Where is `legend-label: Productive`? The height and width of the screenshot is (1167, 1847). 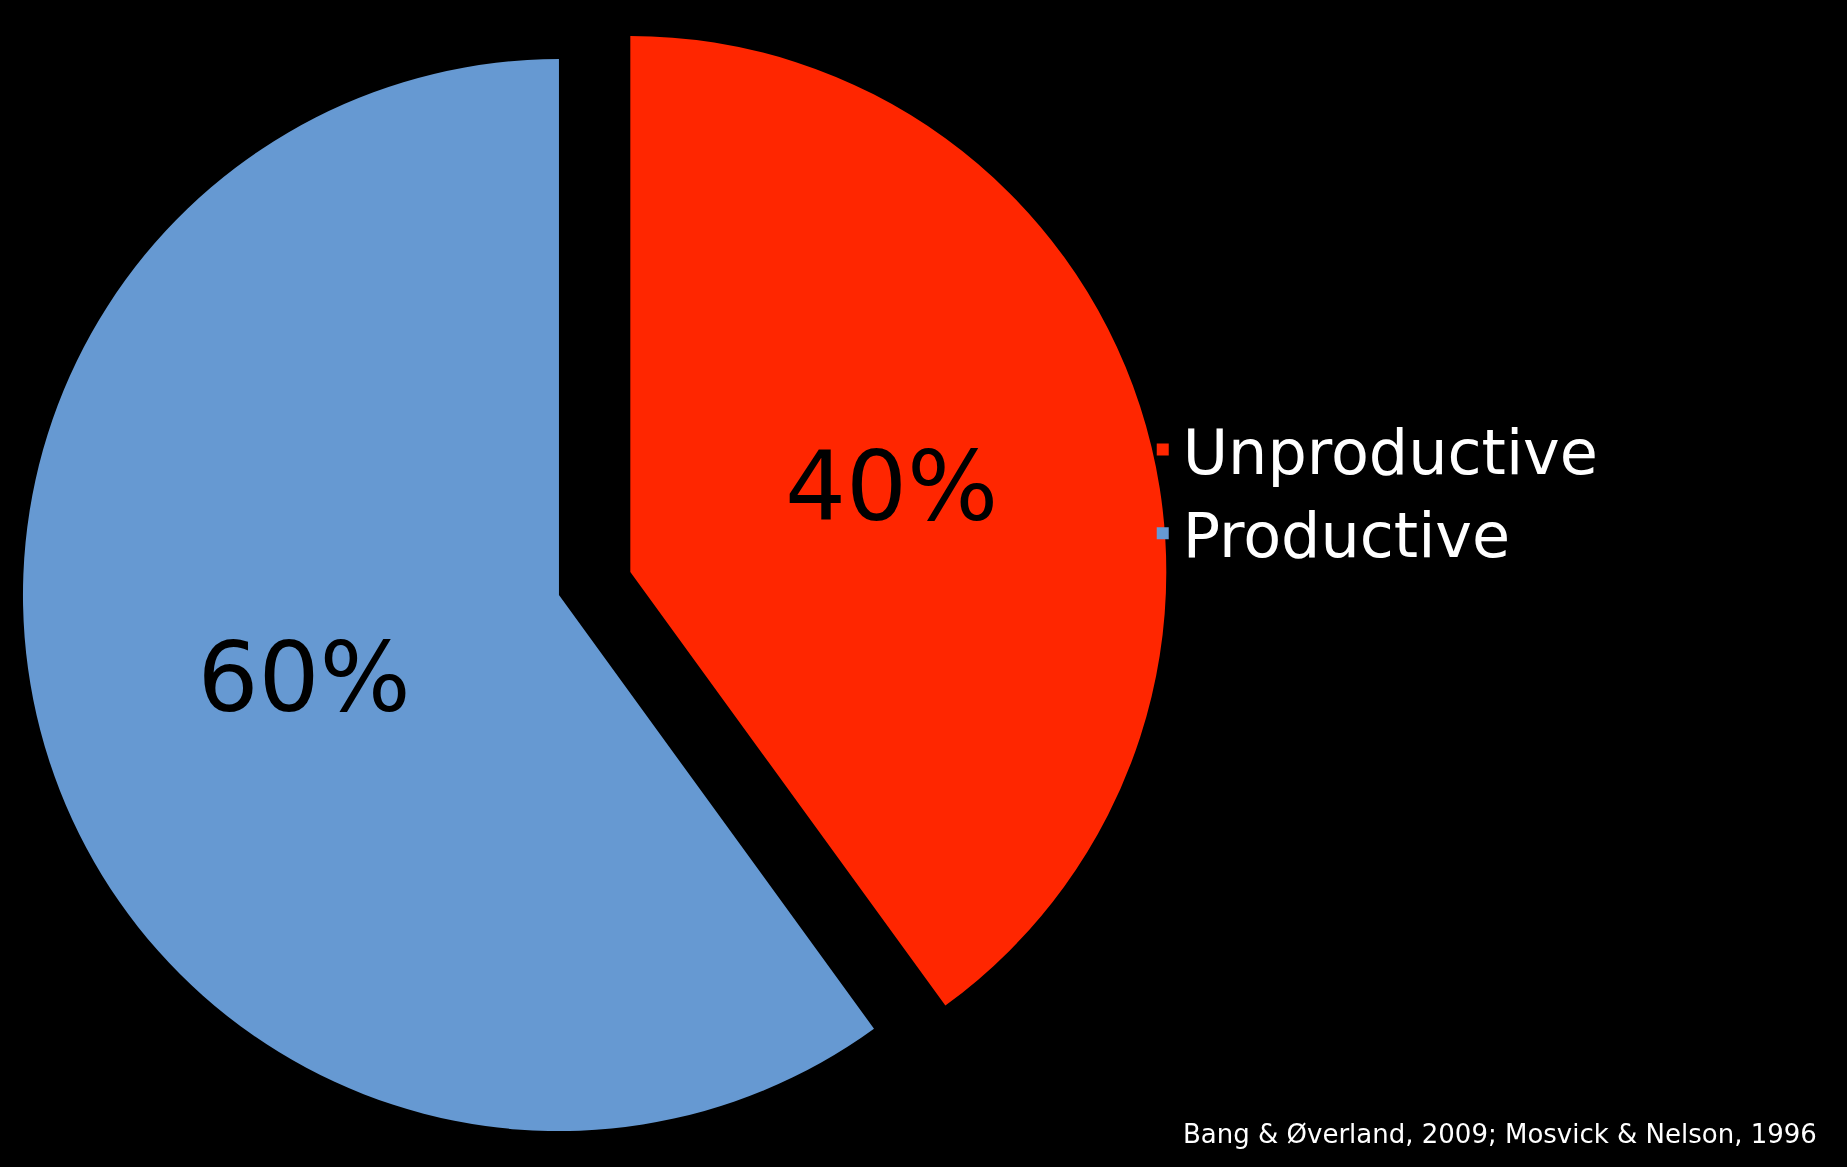 legend-label: Productive is located at coordinates (1346, 536).